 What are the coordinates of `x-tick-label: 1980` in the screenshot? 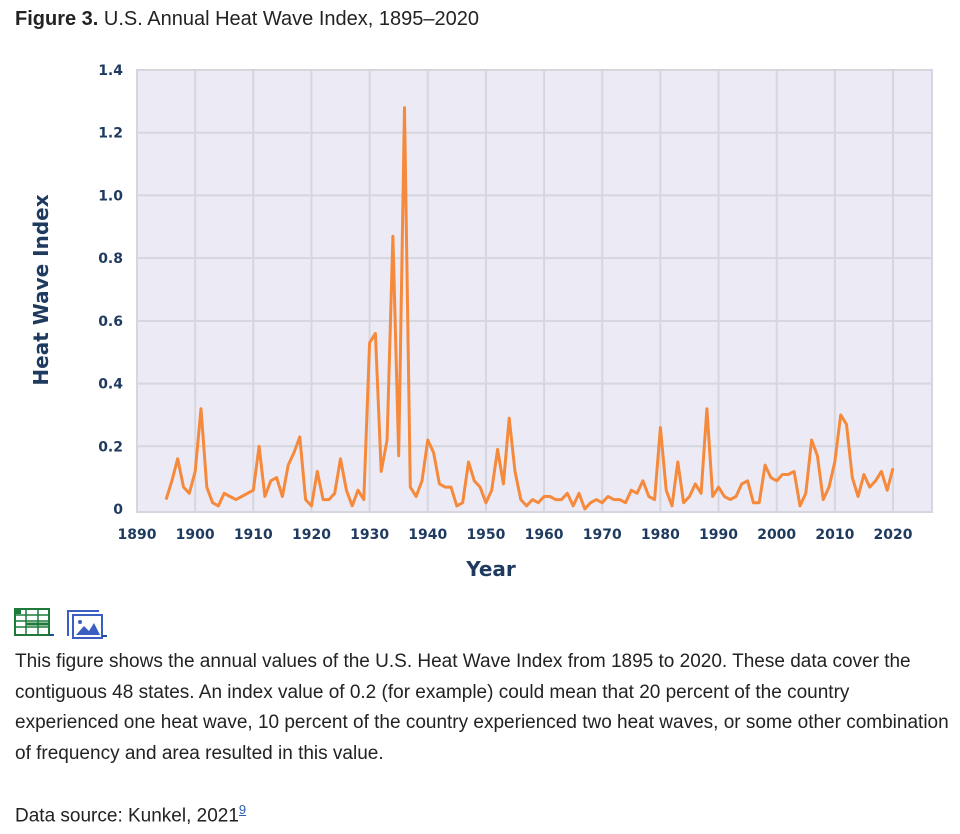 It's located at (660, 535).